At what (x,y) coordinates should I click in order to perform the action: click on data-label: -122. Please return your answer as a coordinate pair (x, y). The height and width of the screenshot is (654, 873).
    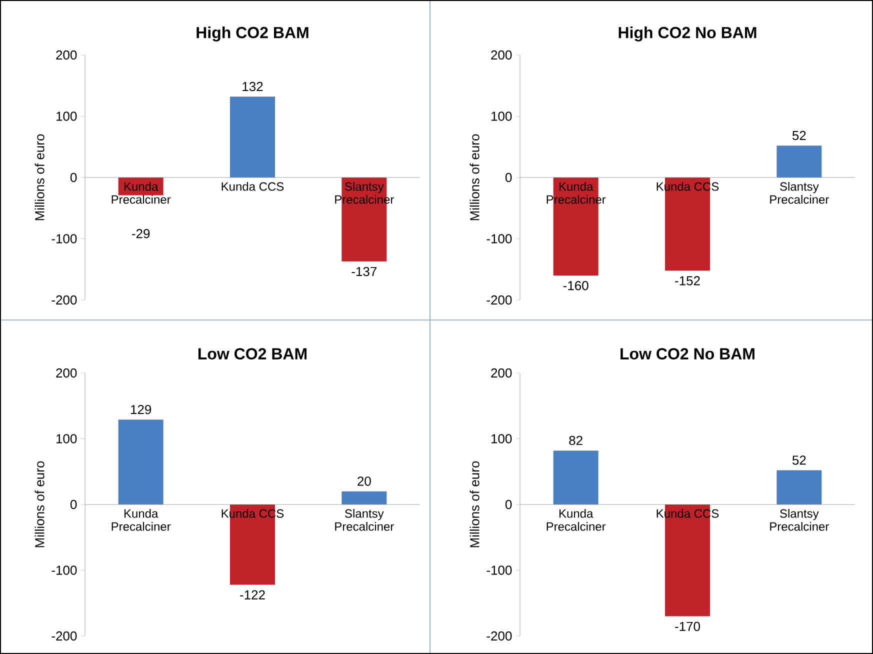
    Looking at the image, I should click on (252, 595).